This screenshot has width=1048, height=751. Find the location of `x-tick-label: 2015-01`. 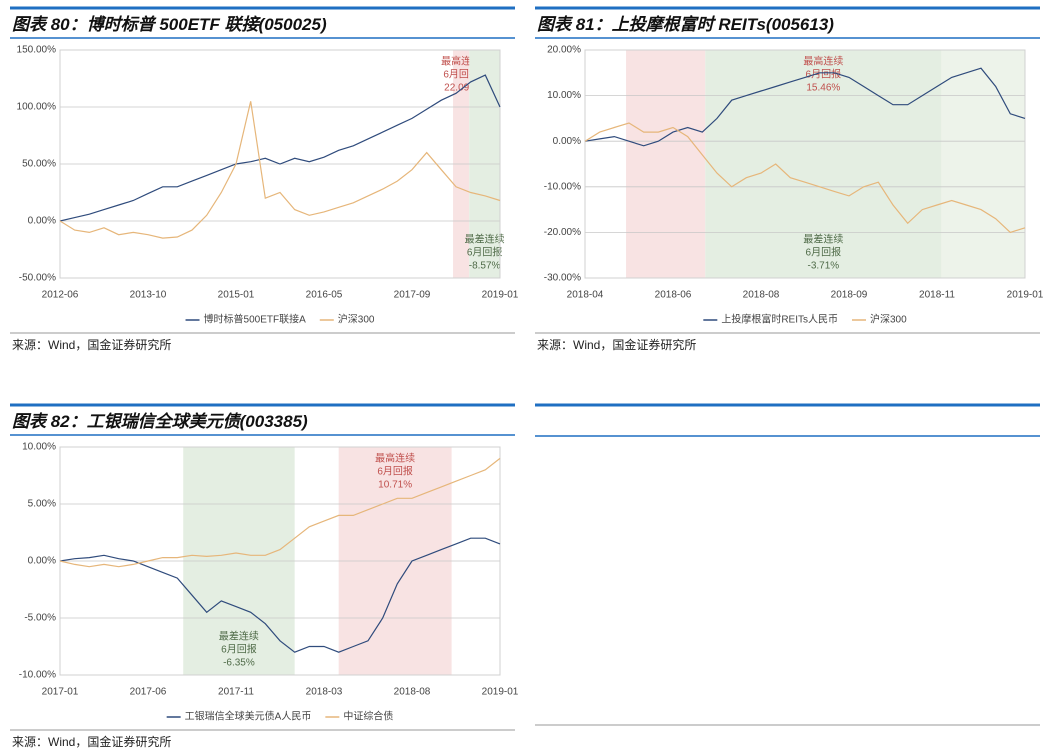

x-tick-label: 2015-01 is located at coordinates (236, 295).